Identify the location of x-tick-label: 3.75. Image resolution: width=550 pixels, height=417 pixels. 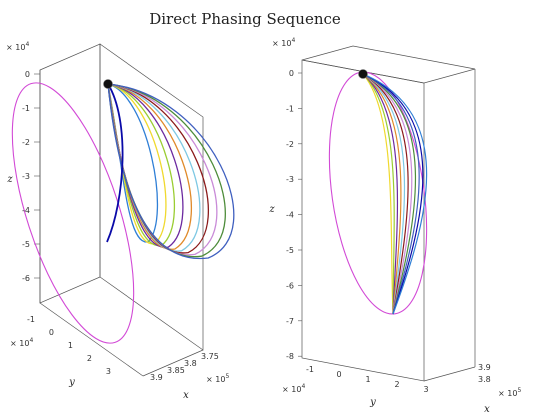
(210, 356).